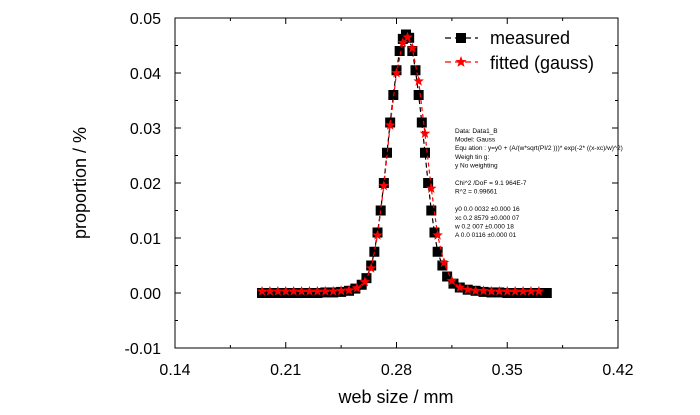 The height and width of the screenshot is (415, 700). What do you see at coordinates (145, 294) in the screenshot?
I see `y-tick-label: 0.00` at bounding box center [145, 294].